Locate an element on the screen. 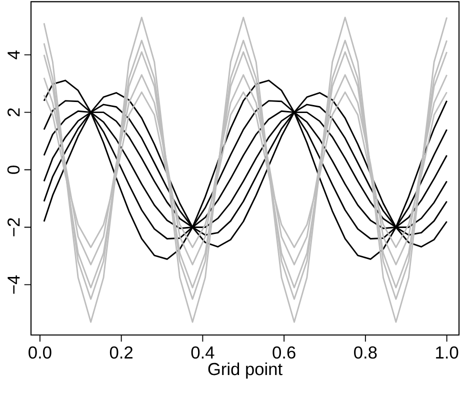  y-tick-label: −2 is located at coordinates (14, 227).